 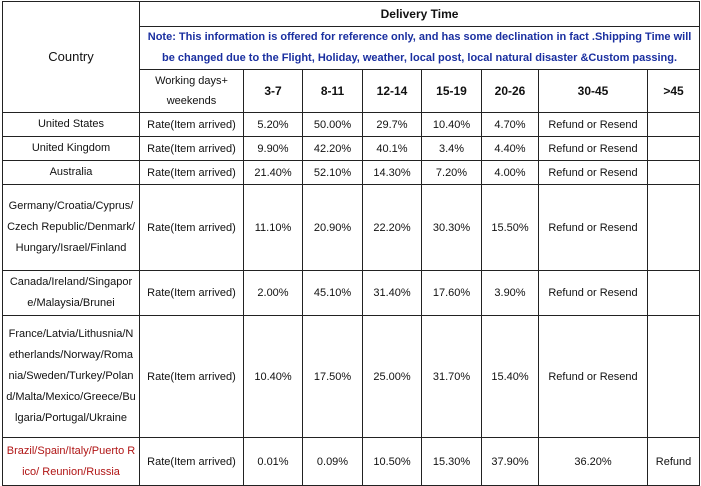 What do you see at coordinates (451, 91) in the screenshot?
I see `column-header: 15-19` at bounding box center [451, 91].